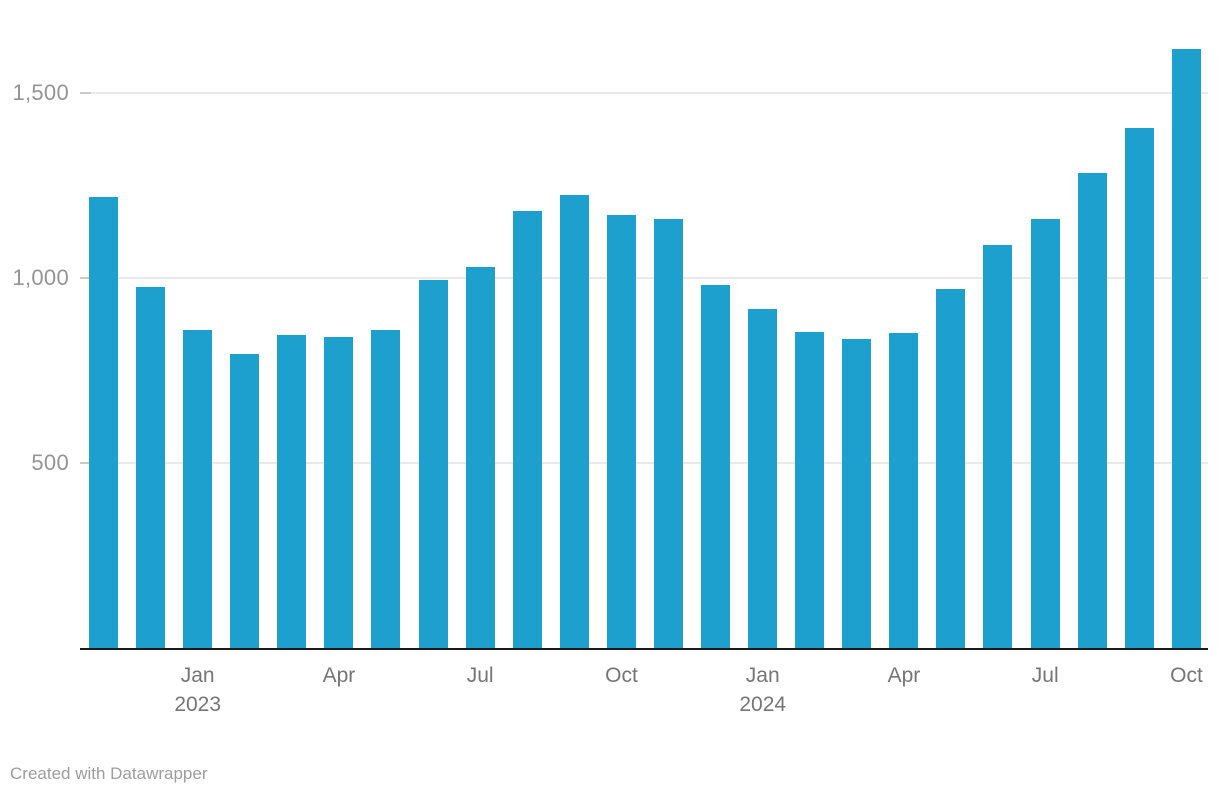 This screenshot has width=1220, height=800. I want to click on y-tick-label: 500, so click(50, 462).